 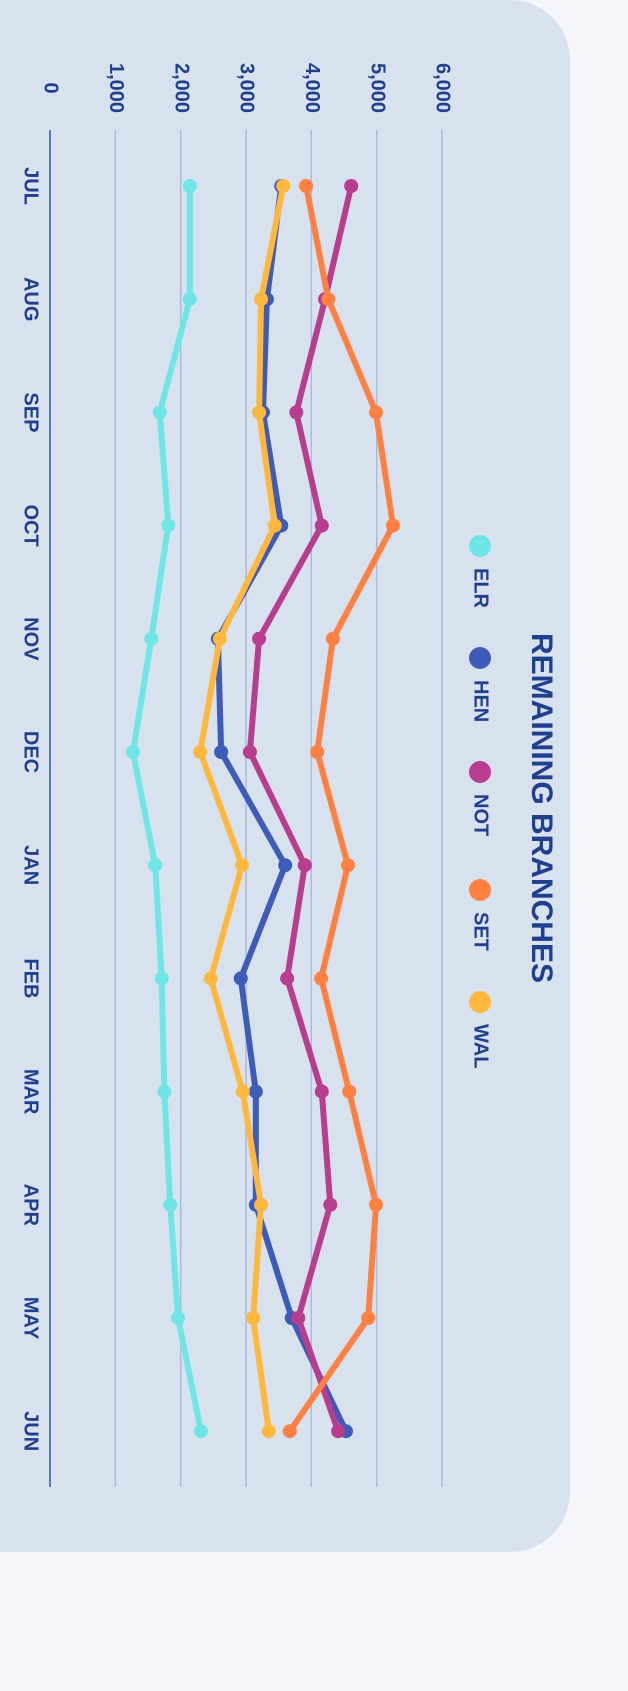 I want to click on x-tick-label: MAY, so click(x=31, y=1318).